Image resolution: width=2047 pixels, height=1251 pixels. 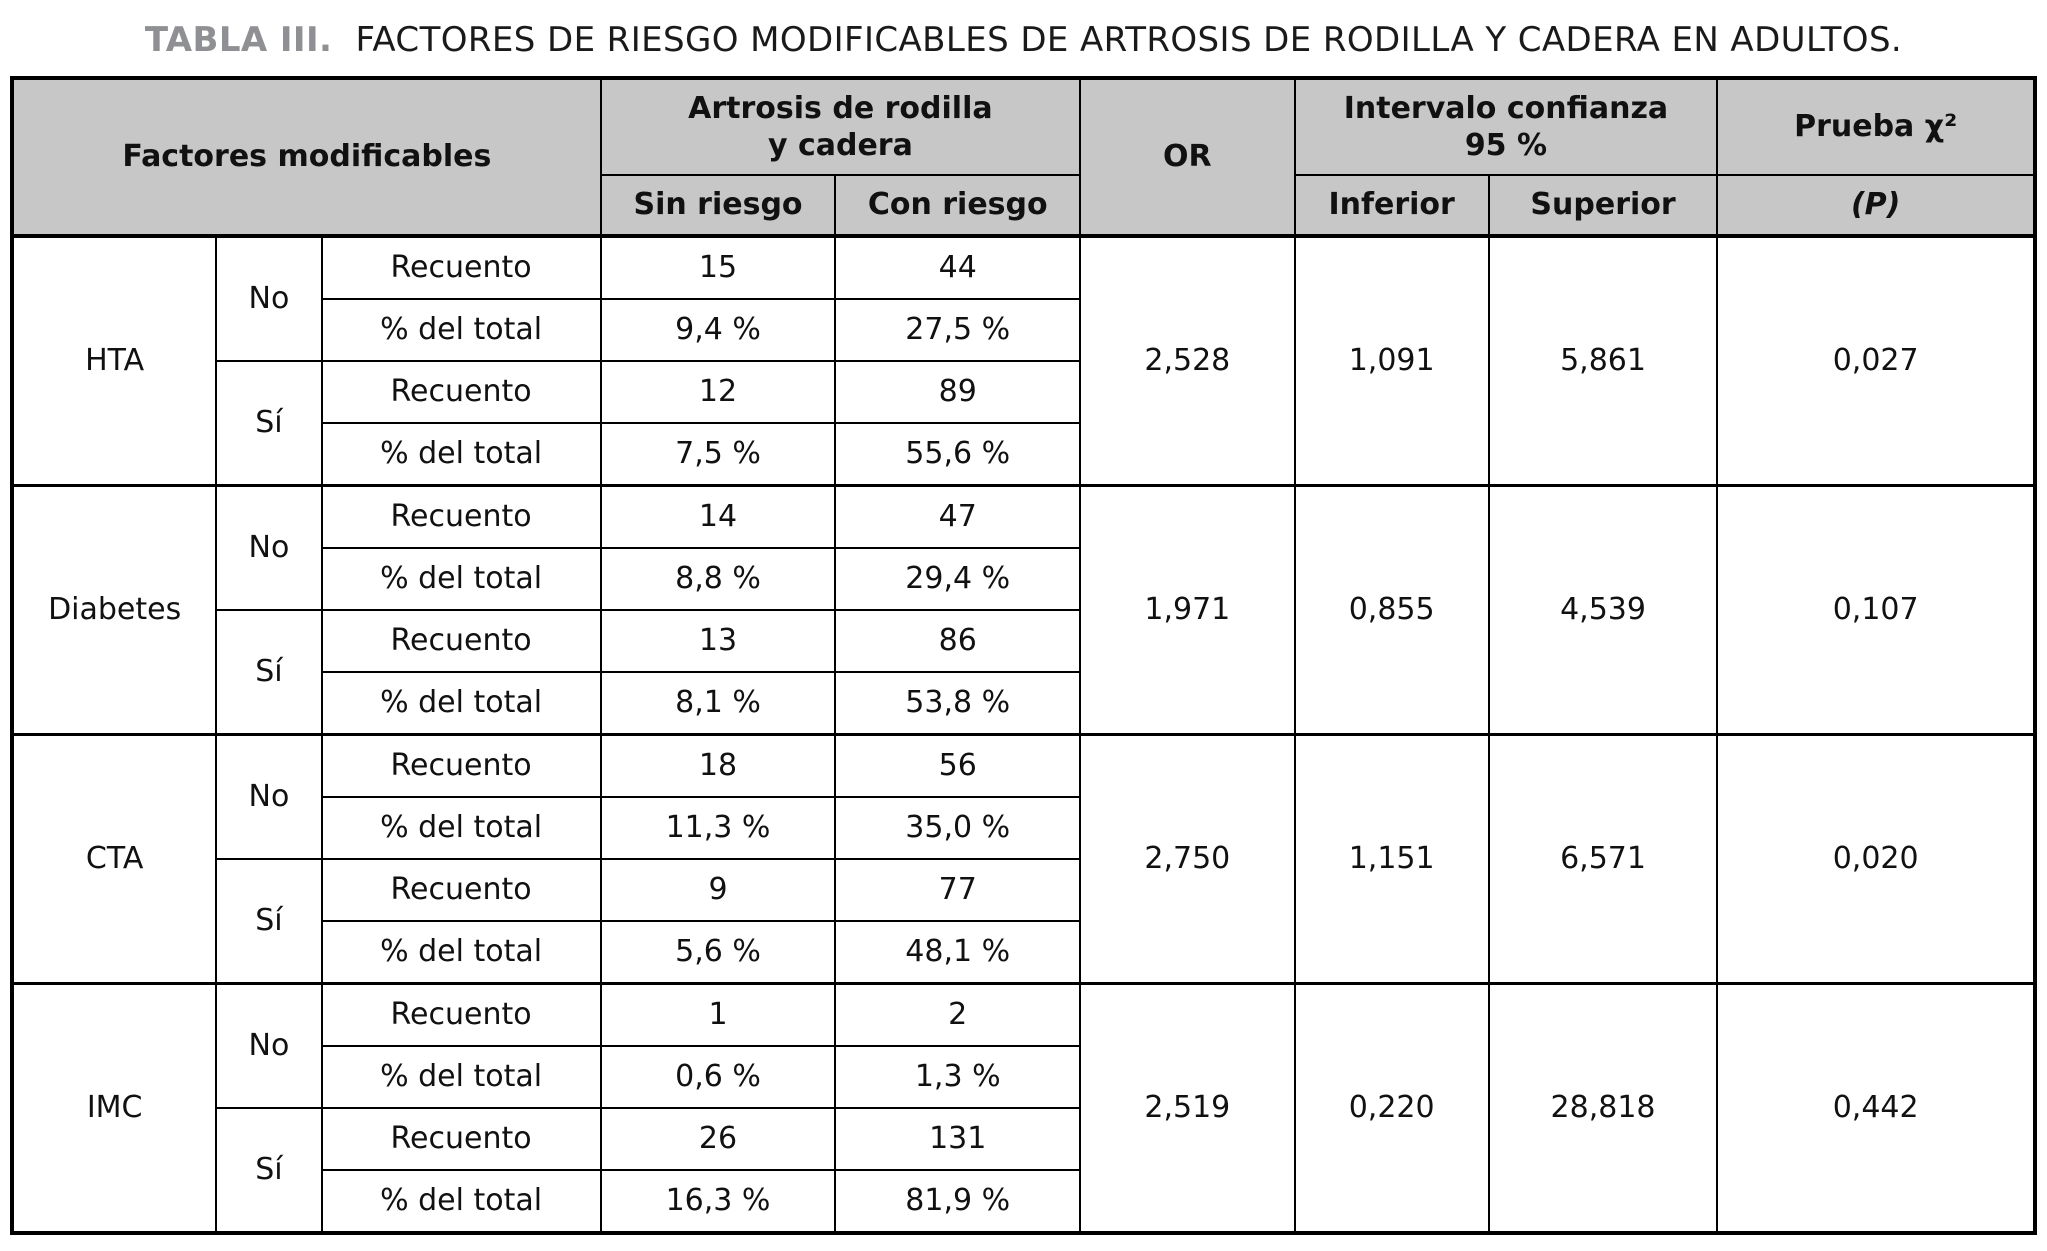 I want to click on header-artrosis-rodilla-cadera: Artrosis de rodilla y cadera, so click(x=840, y=126).